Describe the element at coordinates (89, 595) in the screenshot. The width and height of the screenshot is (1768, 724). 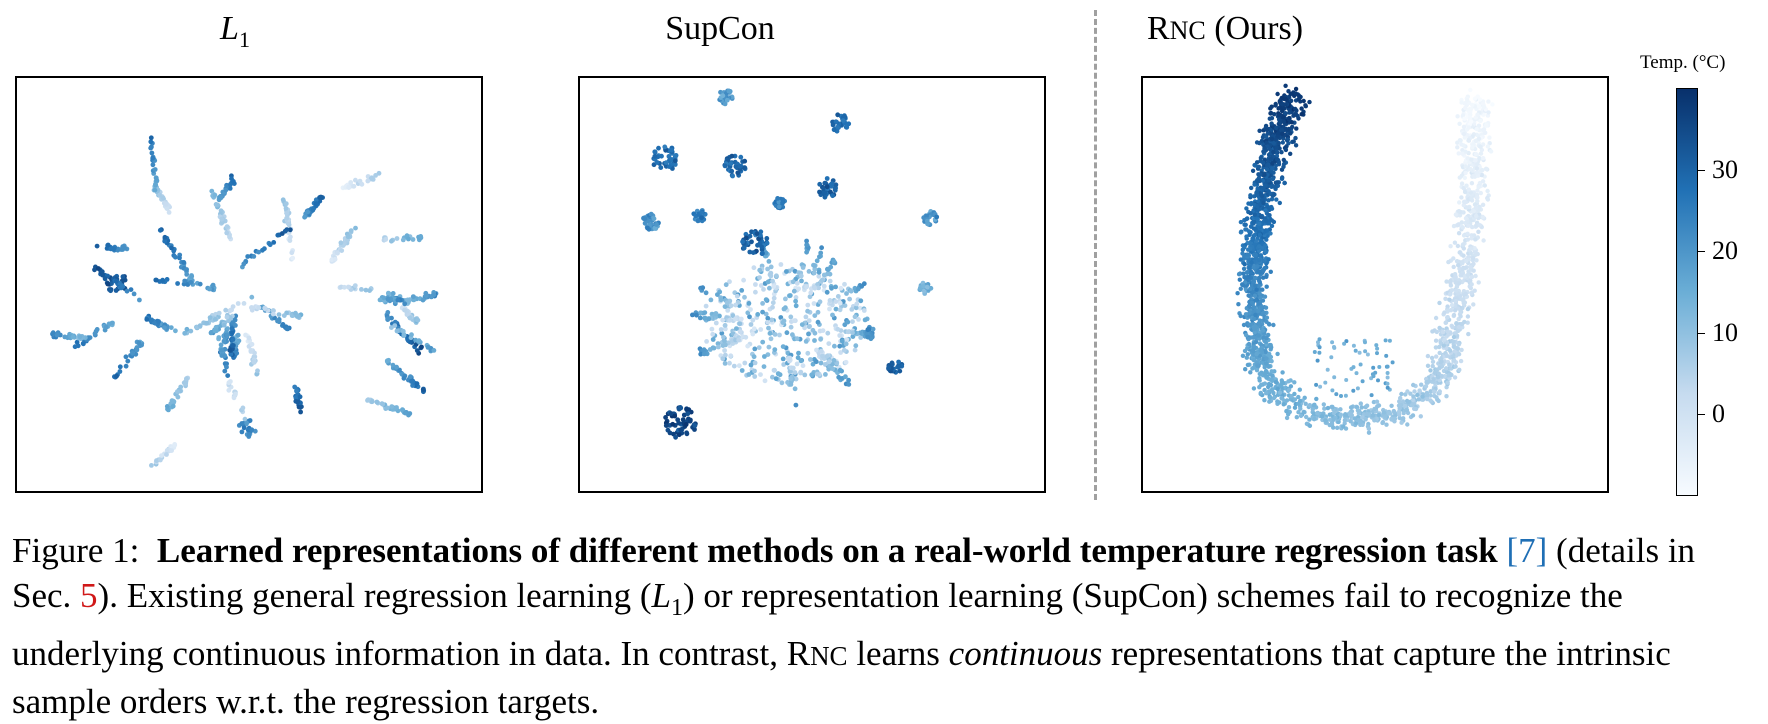
I see `section-link: 5` at that location.